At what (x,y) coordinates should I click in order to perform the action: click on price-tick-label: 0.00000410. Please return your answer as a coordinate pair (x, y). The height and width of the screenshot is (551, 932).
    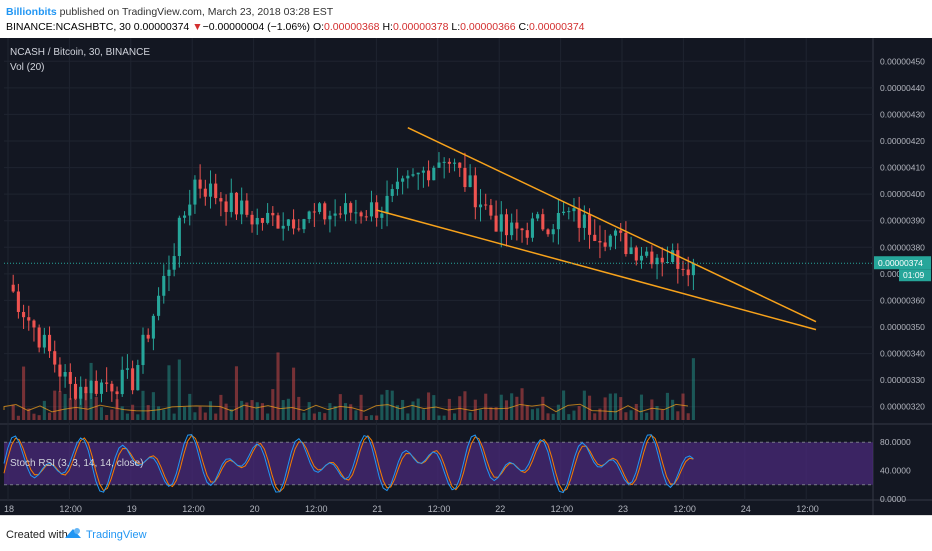
    Looking at the image, I should click on (902, 168).